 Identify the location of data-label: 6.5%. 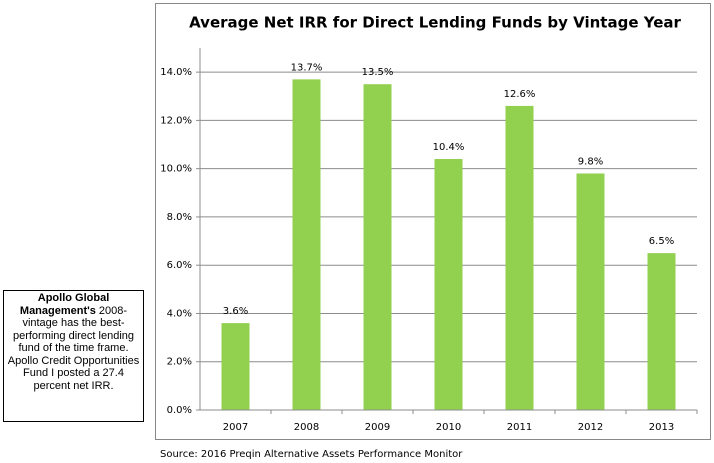
(661, 241).